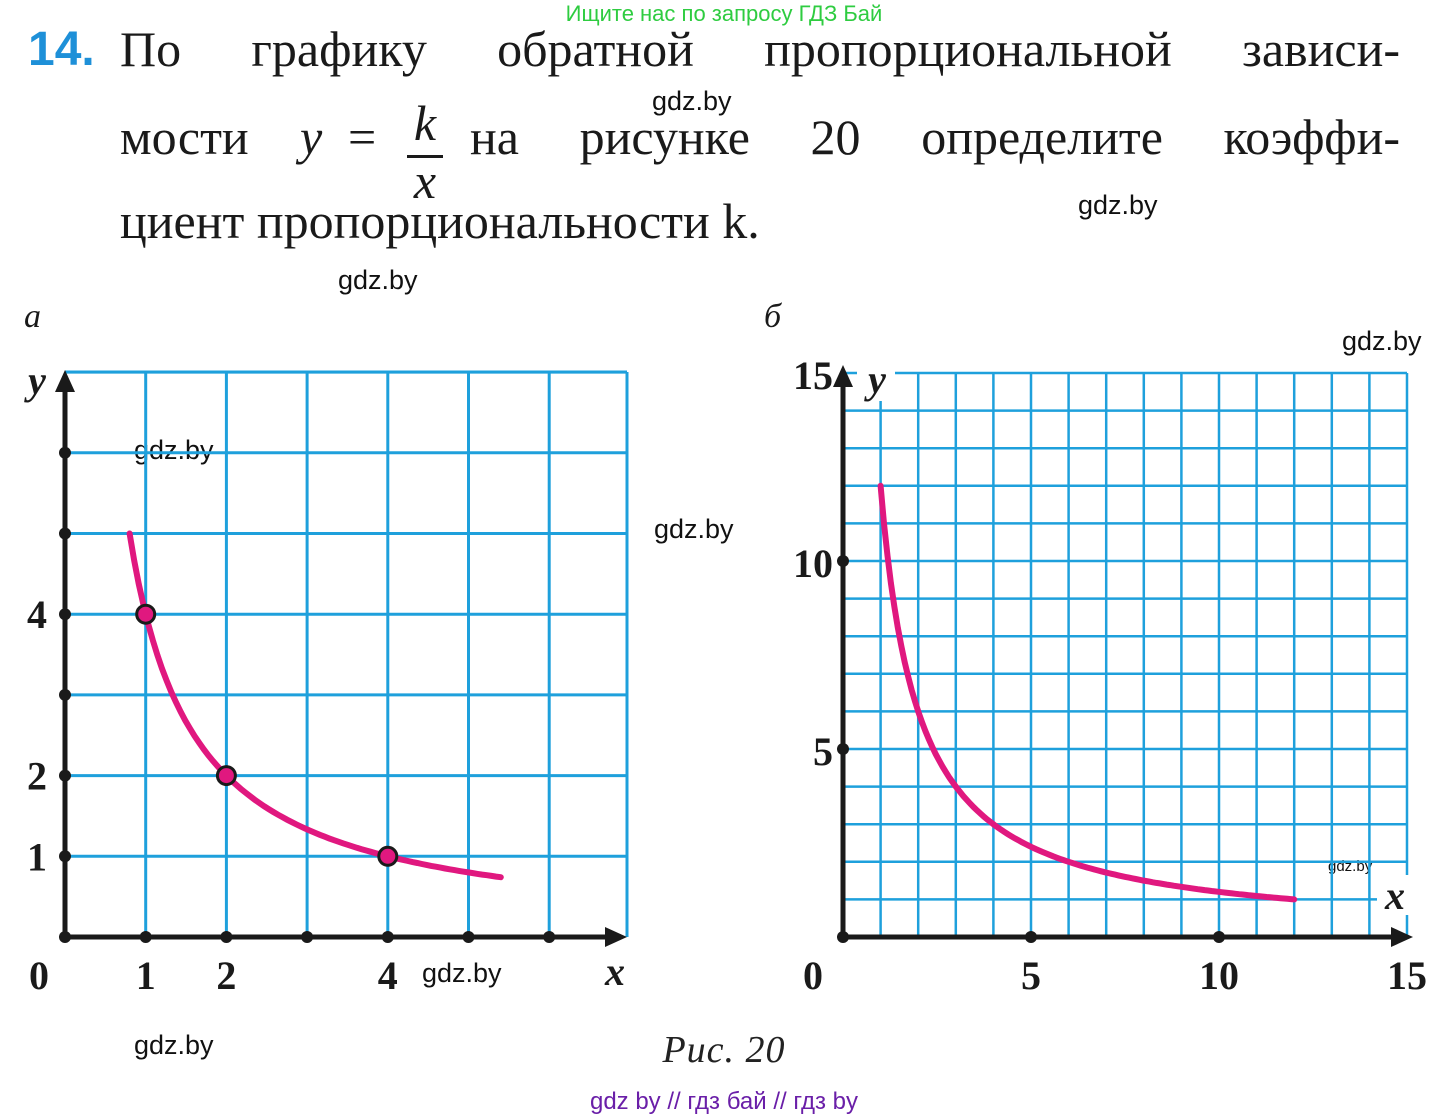 The height and width of the screenshot is (1120, 1448). I want to click on problem-line-3: циент пропорциональности k., so click(440, 221).